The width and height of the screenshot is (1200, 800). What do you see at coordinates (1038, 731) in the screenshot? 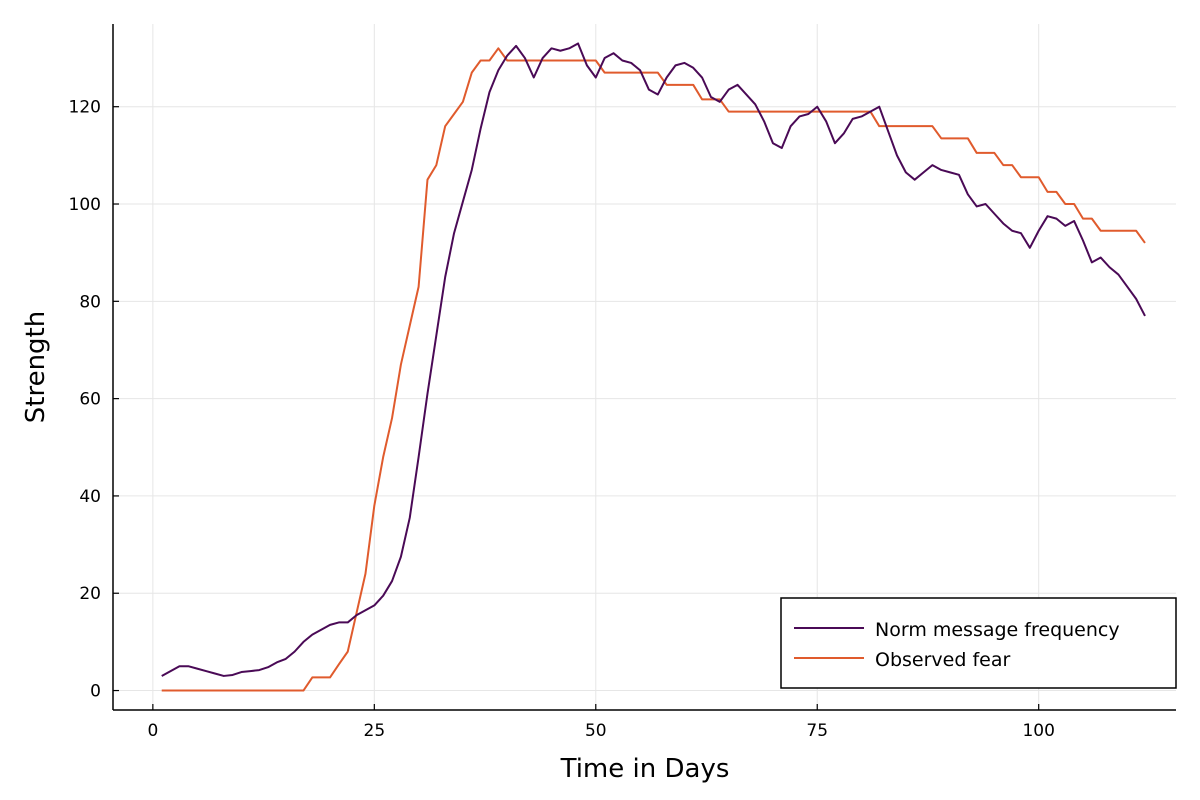
I see `x-tick-label: 100` at bounding box center [1038, 731].